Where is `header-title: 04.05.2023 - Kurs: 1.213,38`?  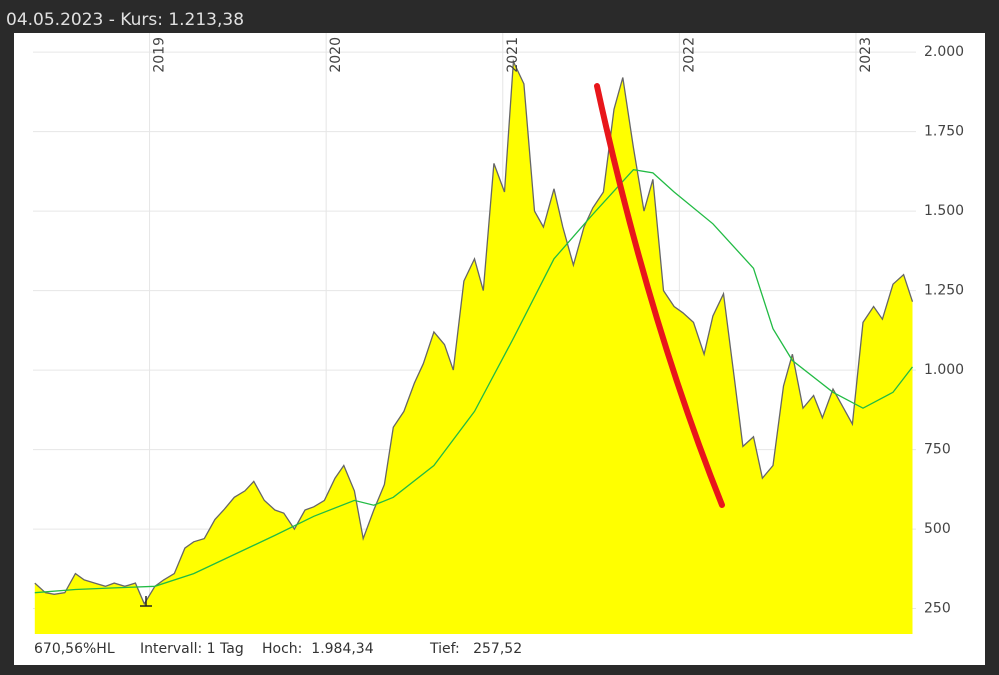
header-title: 04.05.2023 - Kurs: 1.213,38 is located at coordinates (125, 20).